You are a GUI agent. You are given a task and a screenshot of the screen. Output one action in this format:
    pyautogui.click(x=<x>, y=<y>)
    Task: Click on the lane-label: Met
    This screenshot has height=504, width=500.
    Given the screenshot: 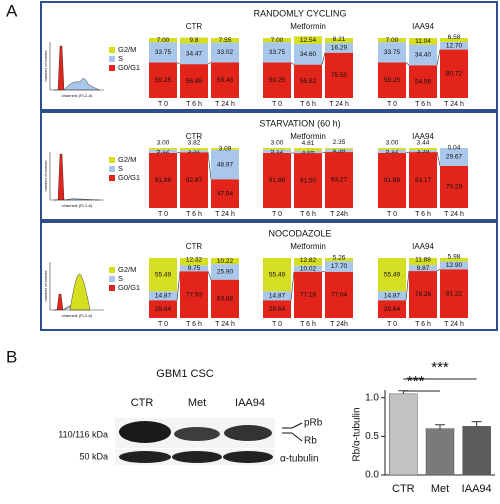 What is the action you would take?
    pyautogui.click(x=197, y=403)
    